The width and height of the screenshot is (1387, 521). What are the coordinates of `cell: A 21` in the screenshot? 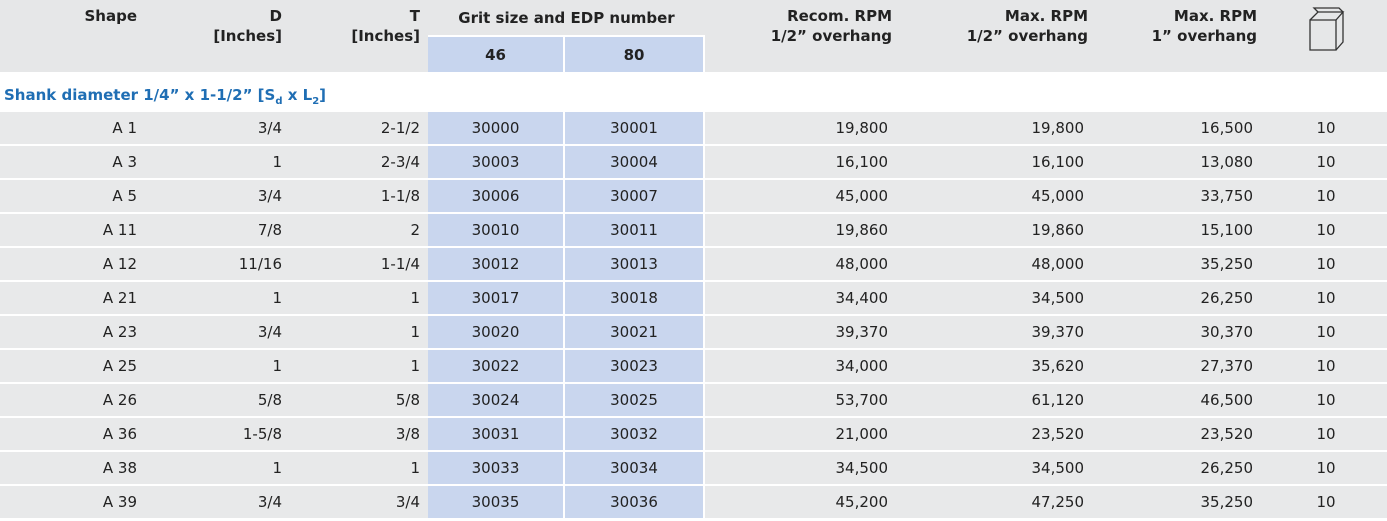 It's located at (72, 299).